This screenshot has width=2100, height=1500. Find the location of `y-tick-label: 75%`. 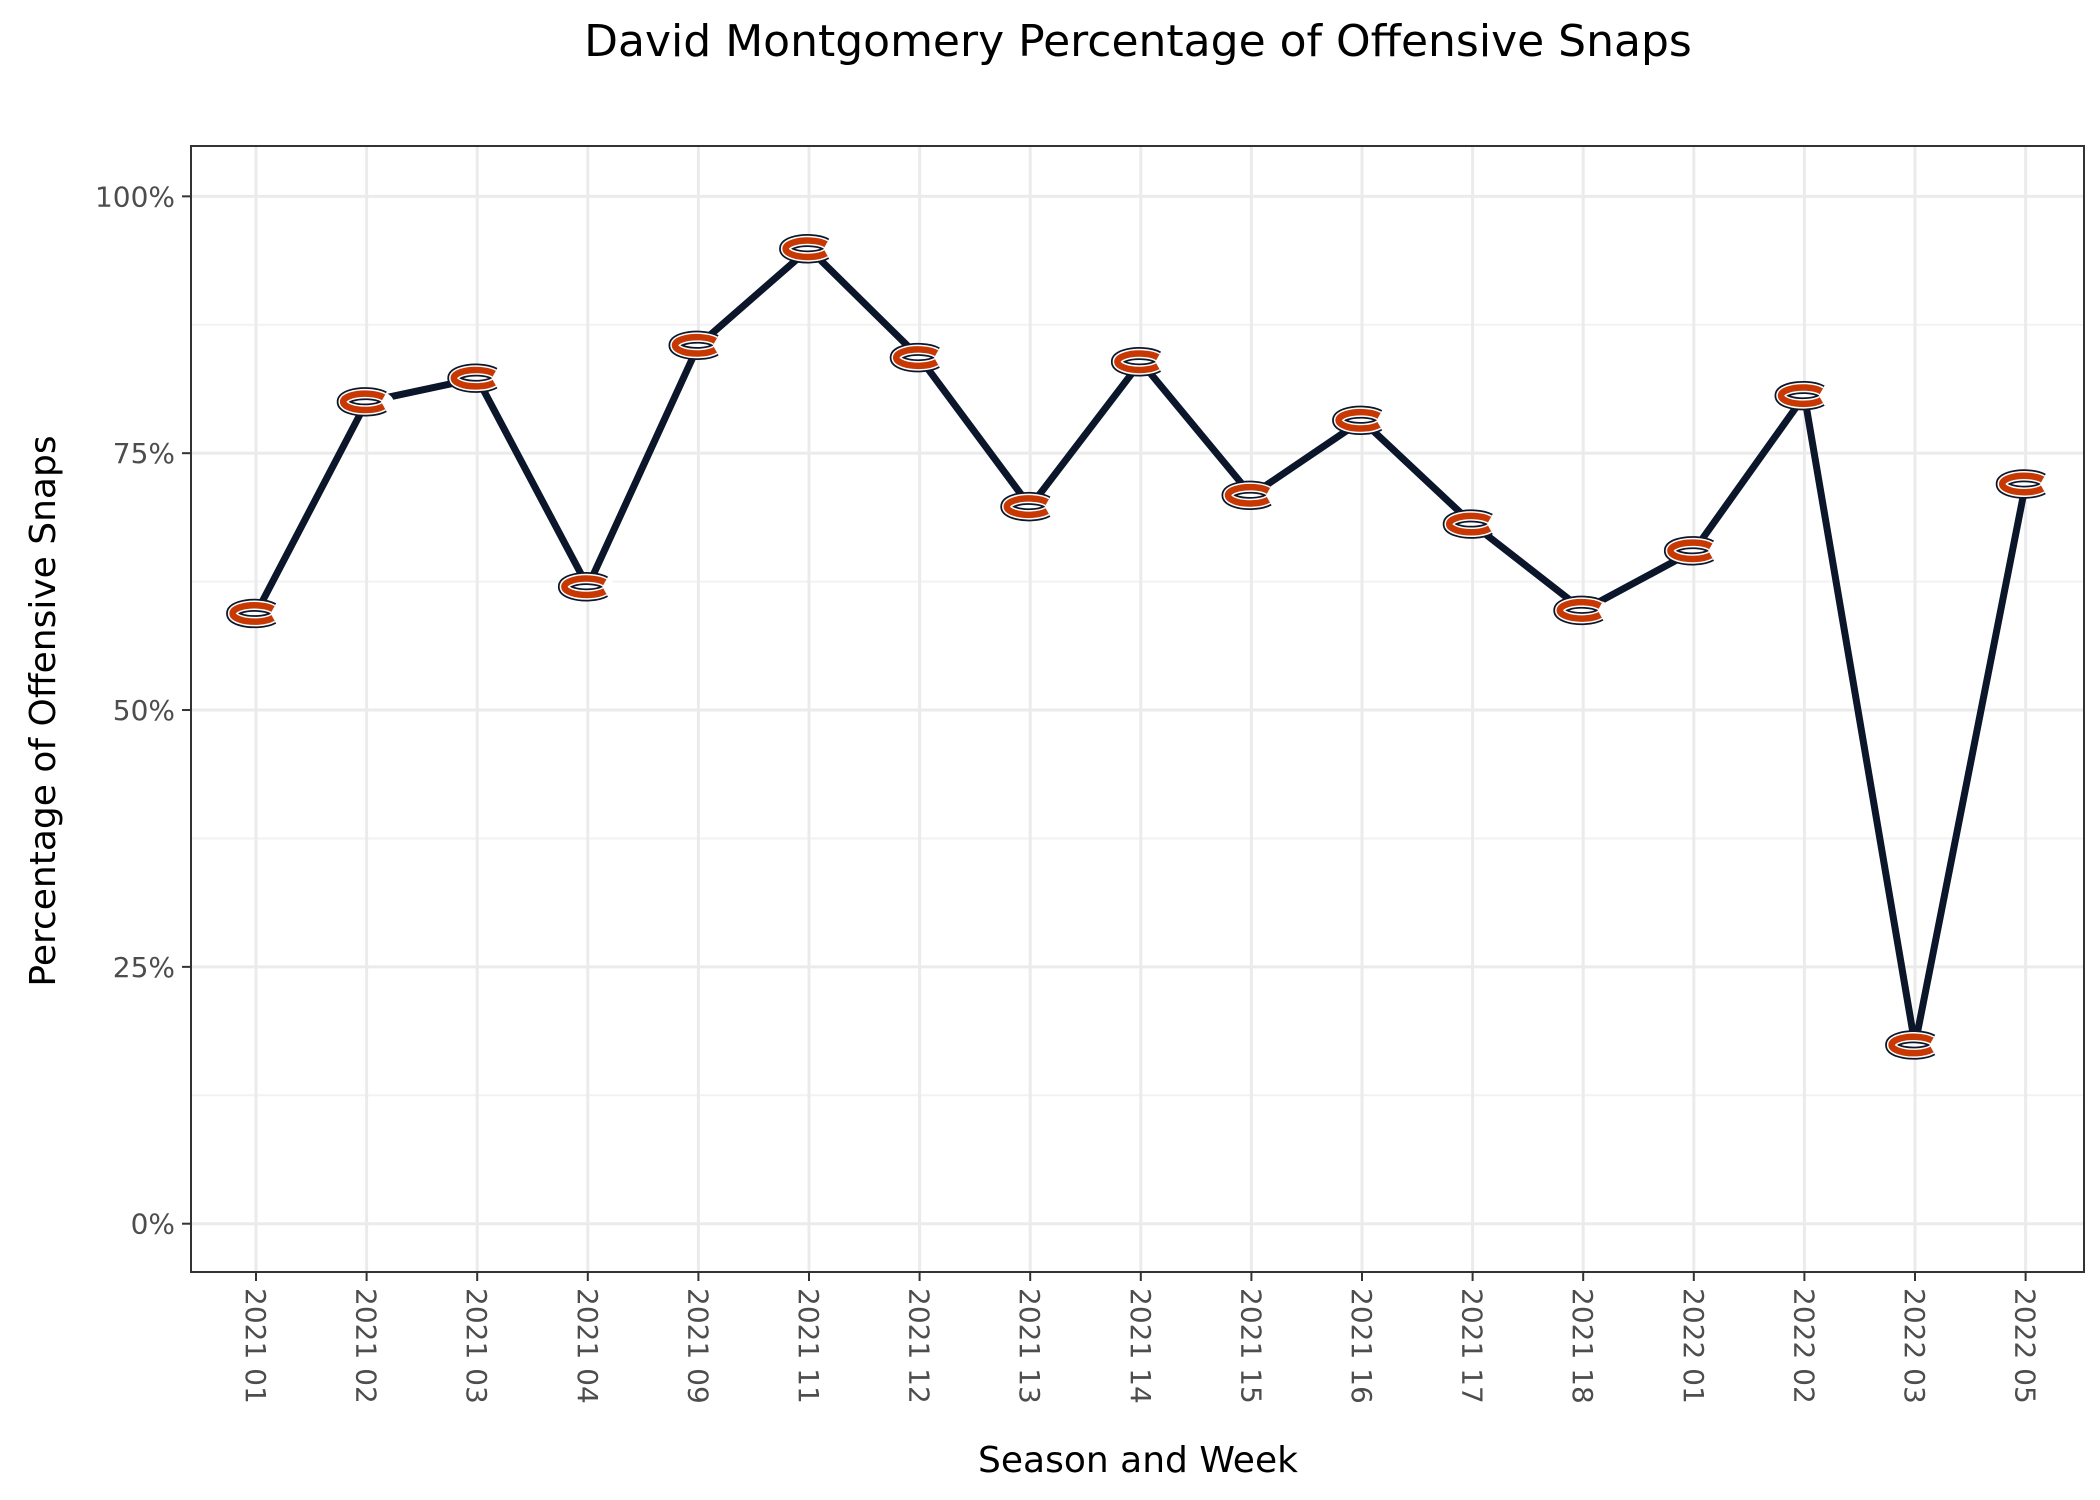

y-tick-label: 75% is located at coordinates (144, 453).